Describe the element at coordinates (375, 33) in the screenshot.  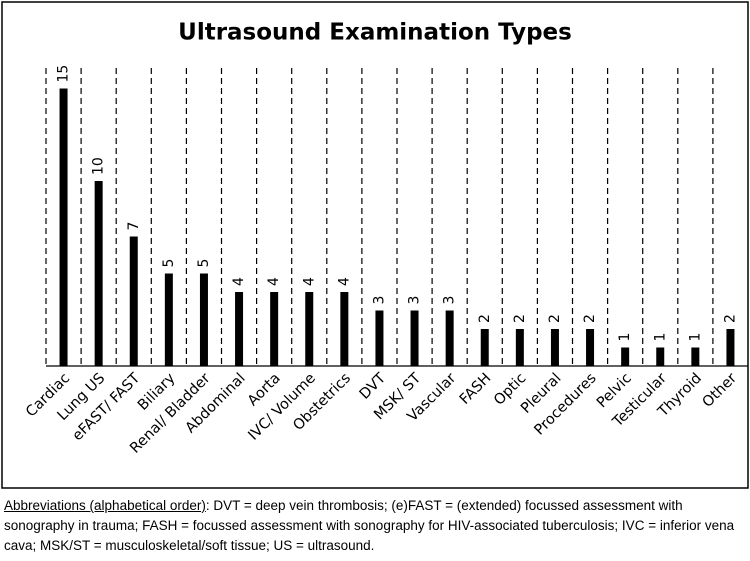
I see `chart-title: Ultrasound Examination Types` at that location.